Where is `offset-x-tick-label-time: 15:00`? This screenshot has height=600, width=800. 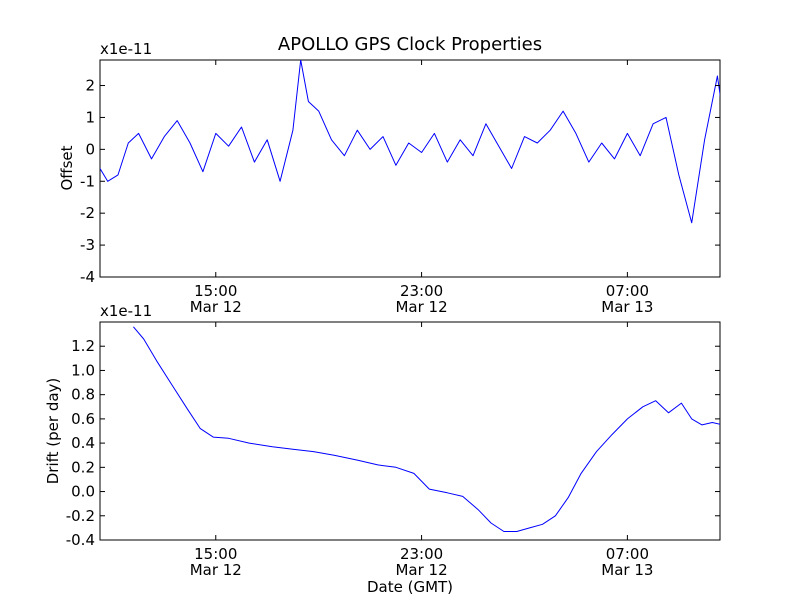 offset-x-tick-label-time: 15:00 is located at coordinates (215, 291).